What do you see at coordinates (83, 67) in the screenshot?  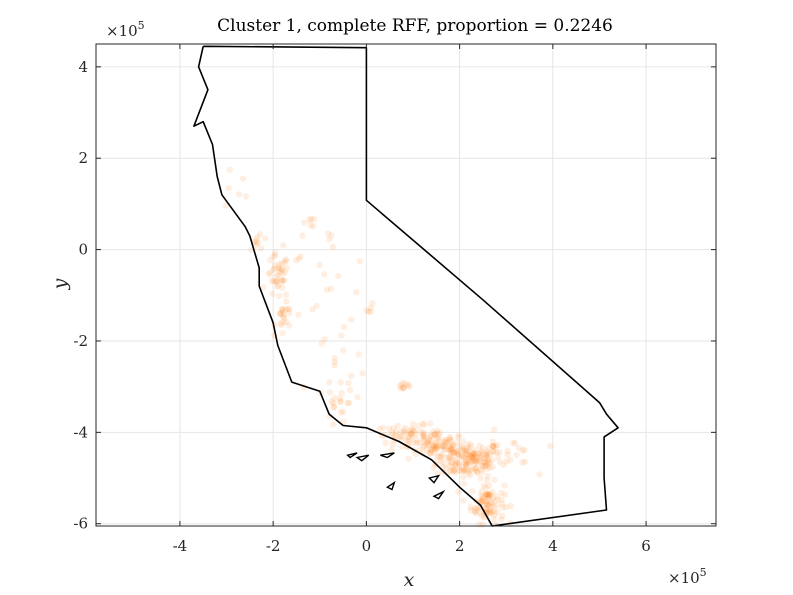 I see `y-tick-label: 4` at bounding box center [83, 67].